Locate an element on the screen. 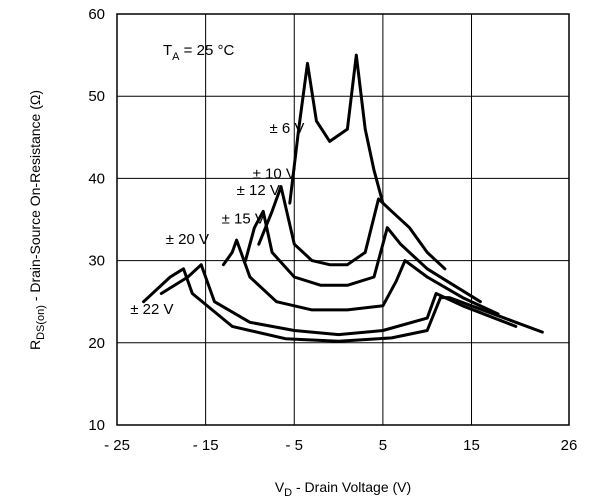 The image size is (593, 502). series-labels: ± 6 V ± 10 V± 12 V ± 15 V ± 20 V ± 22 V is located at coordinates (217, 219).